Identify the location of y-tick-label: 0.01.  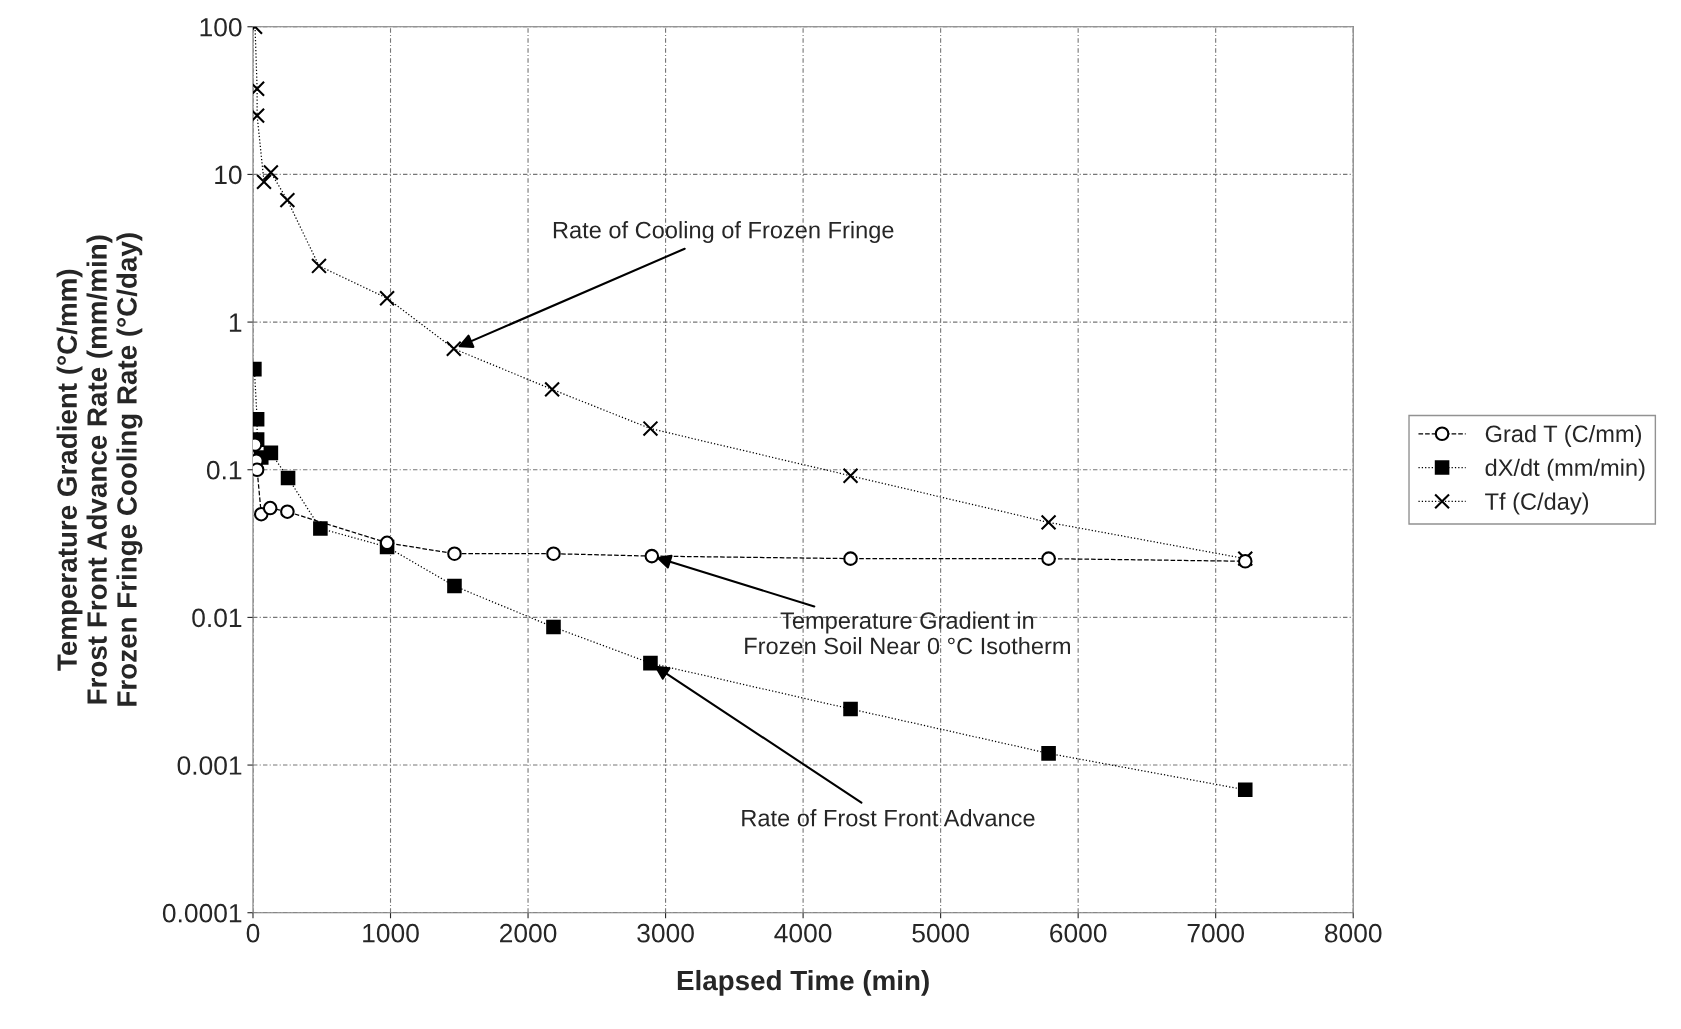
(217, 618).